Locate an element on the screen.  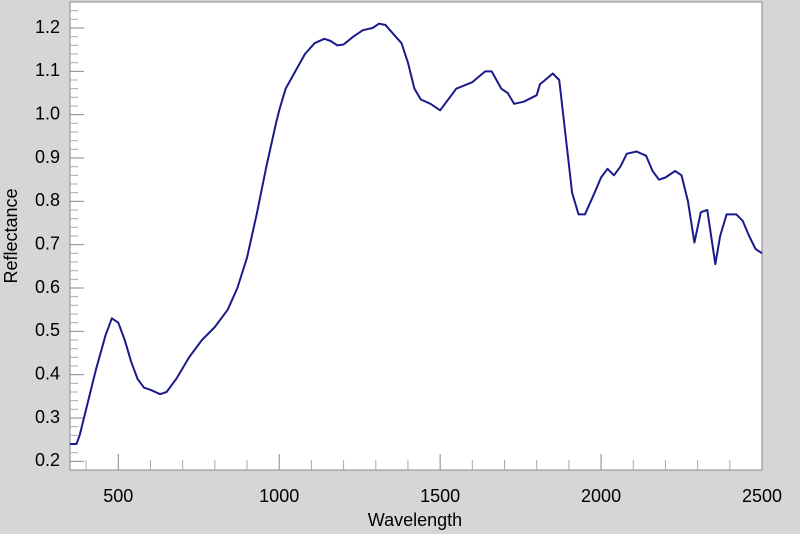
y-tick-label: 1.2 is located at coordinates (47, 27).